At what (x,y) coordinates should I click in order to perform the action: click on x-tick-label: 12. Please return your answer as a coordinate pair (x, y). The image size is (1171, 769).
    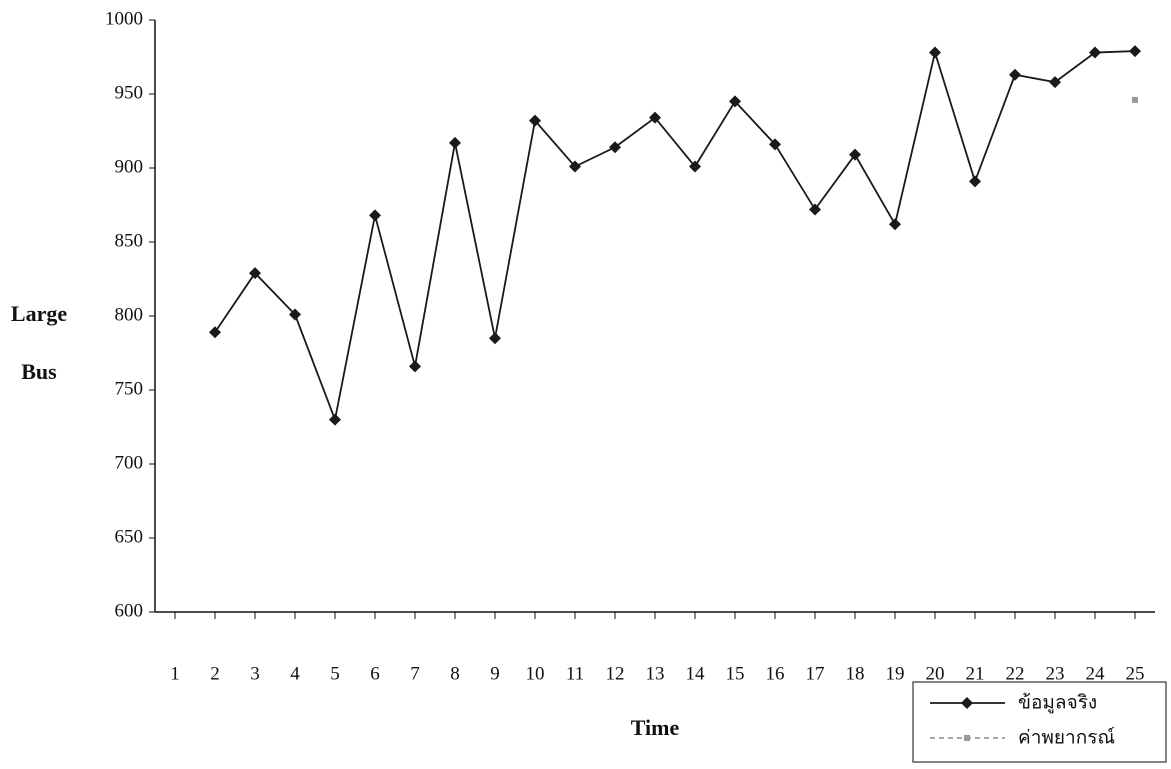
    Looking at the image, I should click on (615, 673).